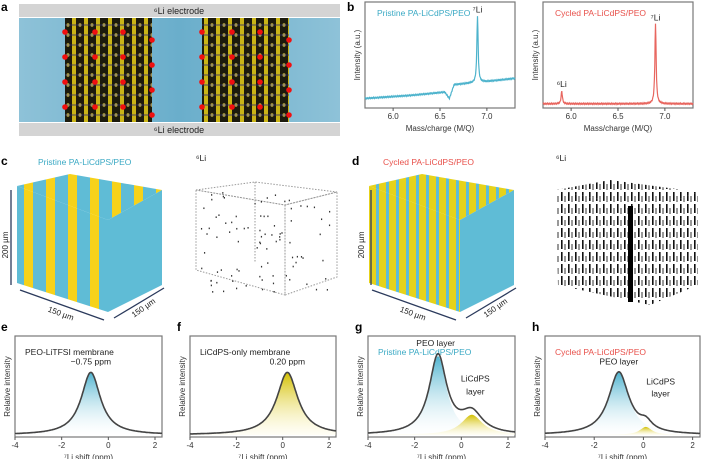 The width and height of the screenshot is (702, 459). What do you see at coordinates (603, 247) in the screenshot?
I see `cube-front-face` at bounding box center [603, 247].